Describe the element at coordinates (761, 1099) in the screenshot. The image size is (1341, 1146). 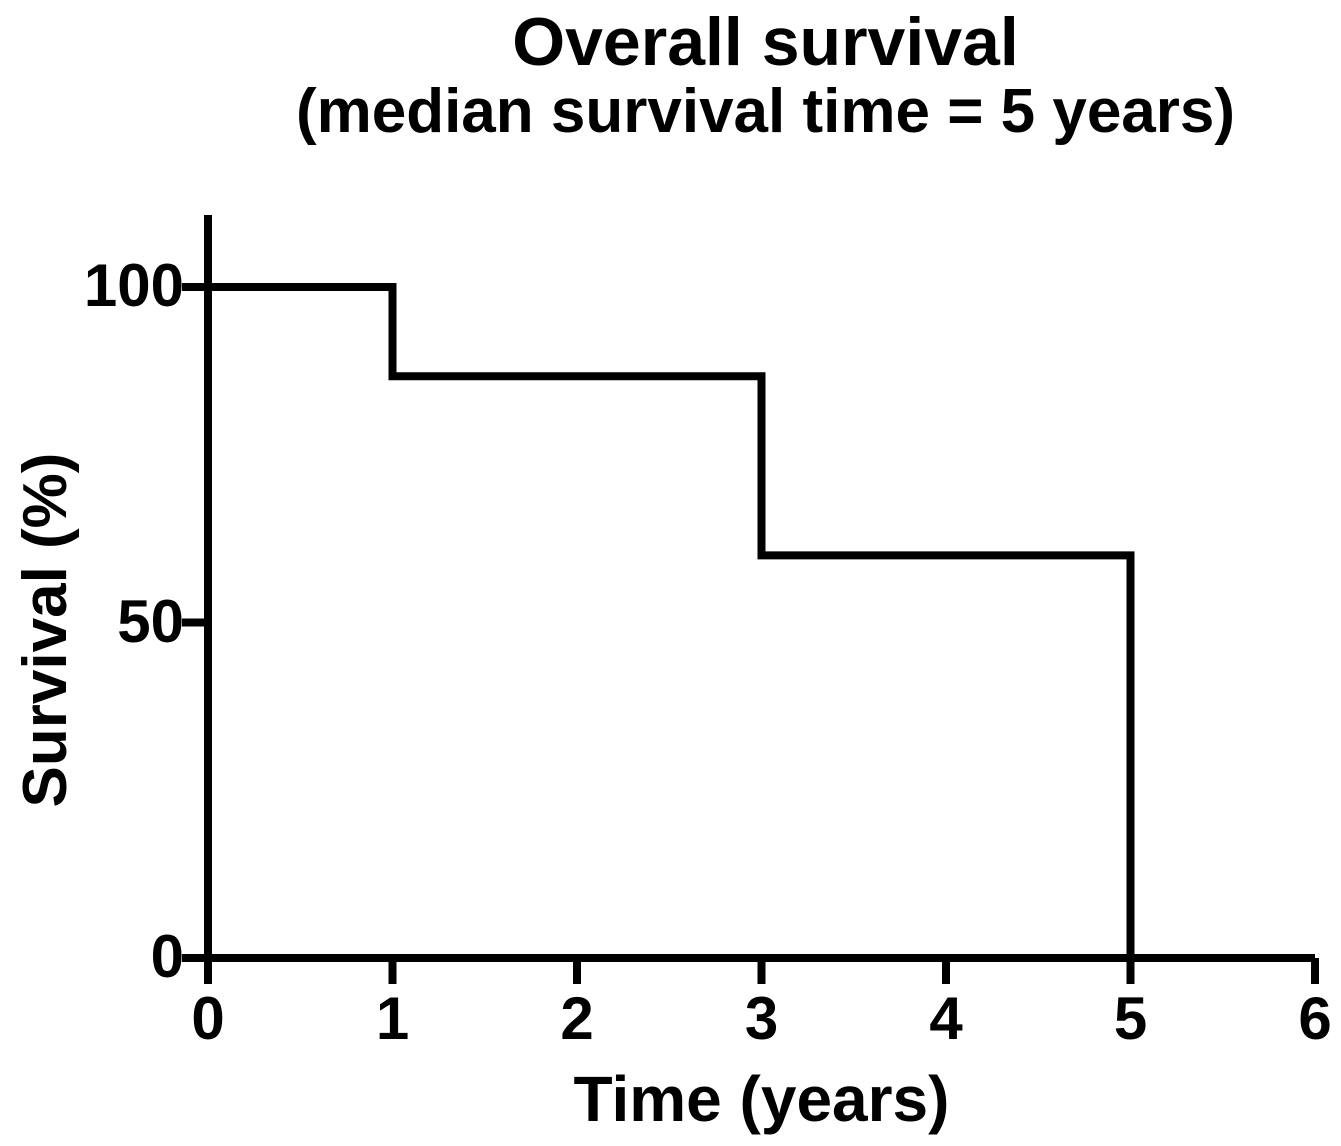
I see `x-axis-title: Time (years)` at that location.